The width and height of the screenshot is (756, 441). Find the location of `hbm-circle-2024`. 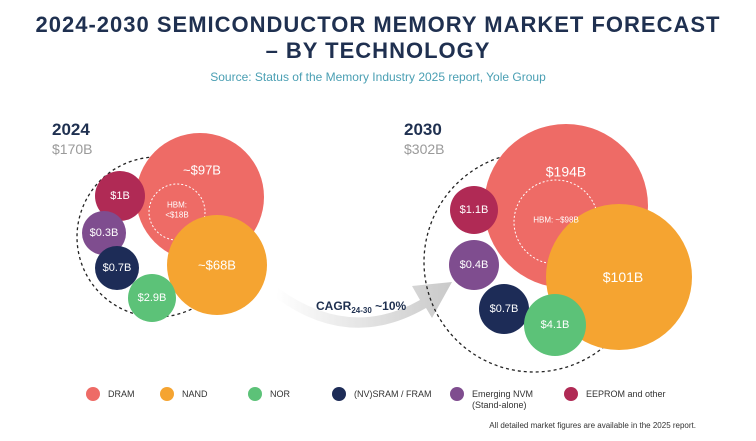

hbm-circle-2024 is located at coordinates (177, 212).